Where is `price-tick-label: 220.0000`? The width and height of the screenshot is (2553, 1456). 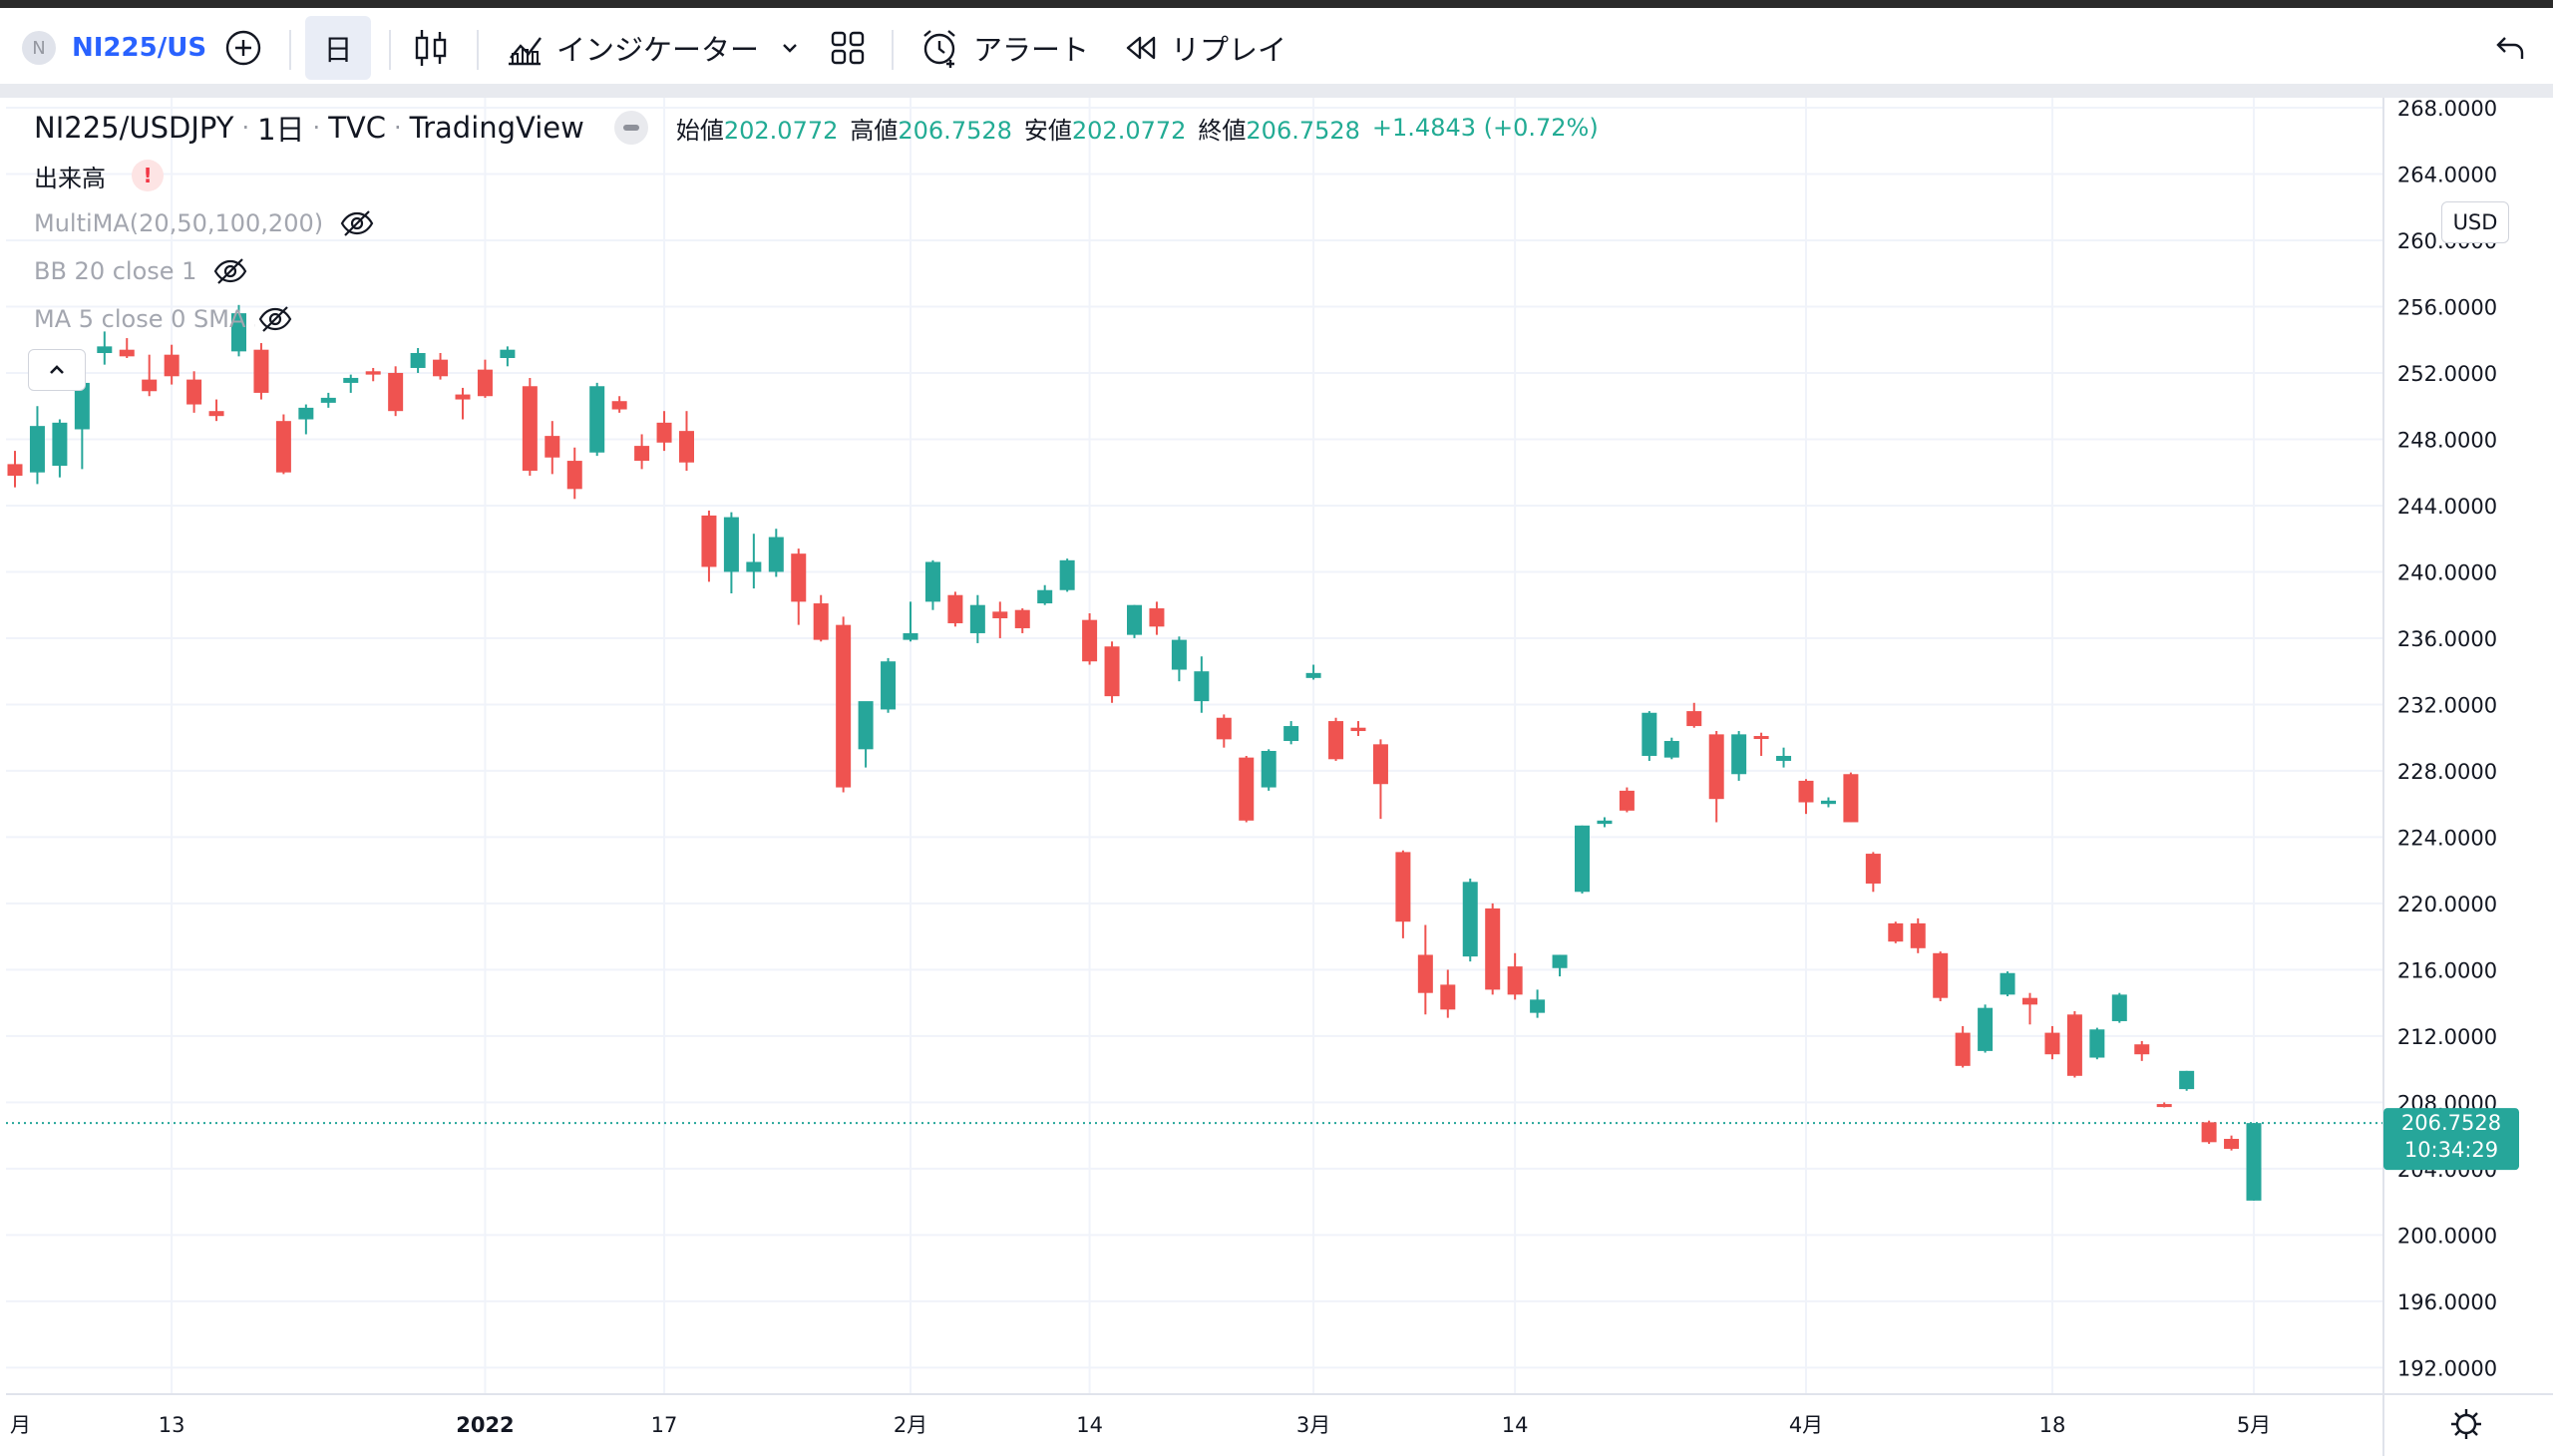 price-tick-label: 220.0000 is located at coordinates (2447, 904).